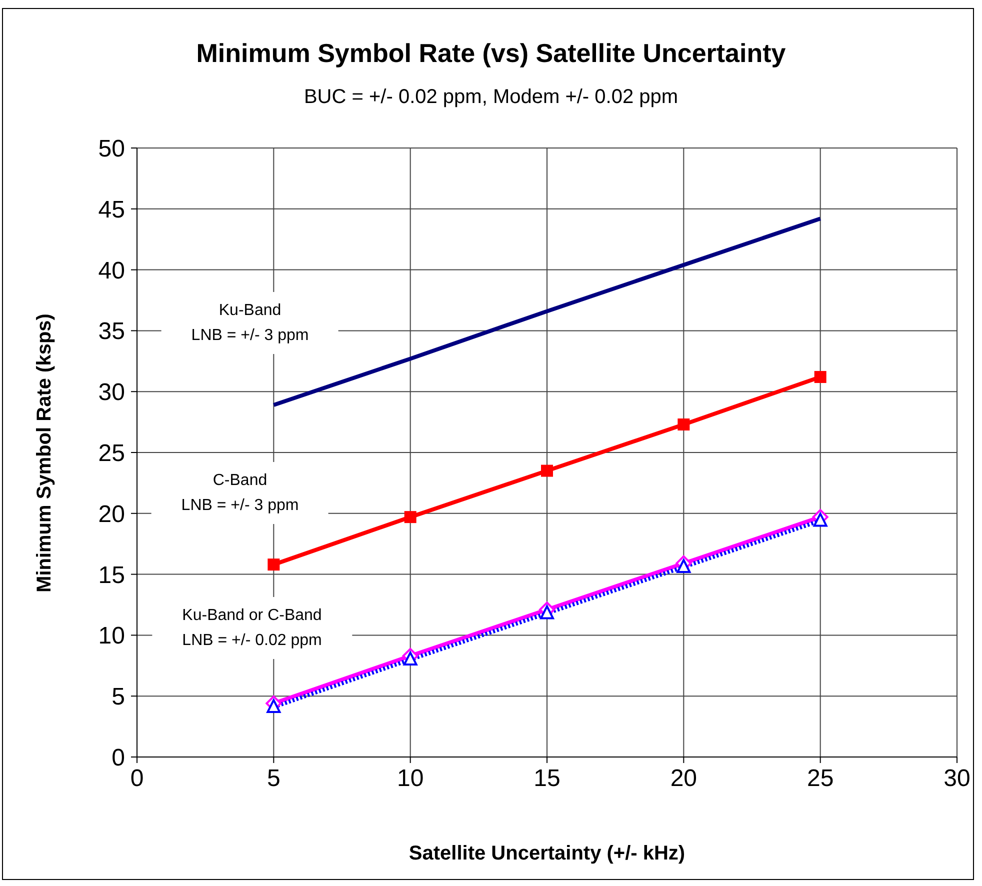 The height and width of the screenshot is (886, 982). Describe the element at coordinates (547, 778) in the screenshot. I see `x-tick-label: 15` at that location.